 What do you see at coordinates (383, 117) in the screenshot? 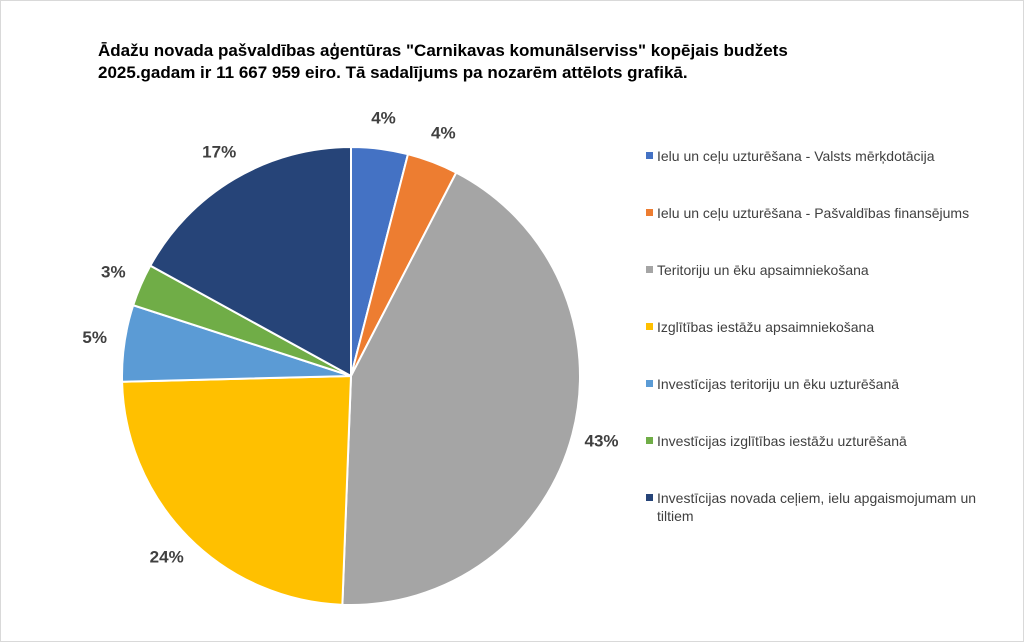
I see `slice-label-1: 4%` at bounding box center [383, 117].